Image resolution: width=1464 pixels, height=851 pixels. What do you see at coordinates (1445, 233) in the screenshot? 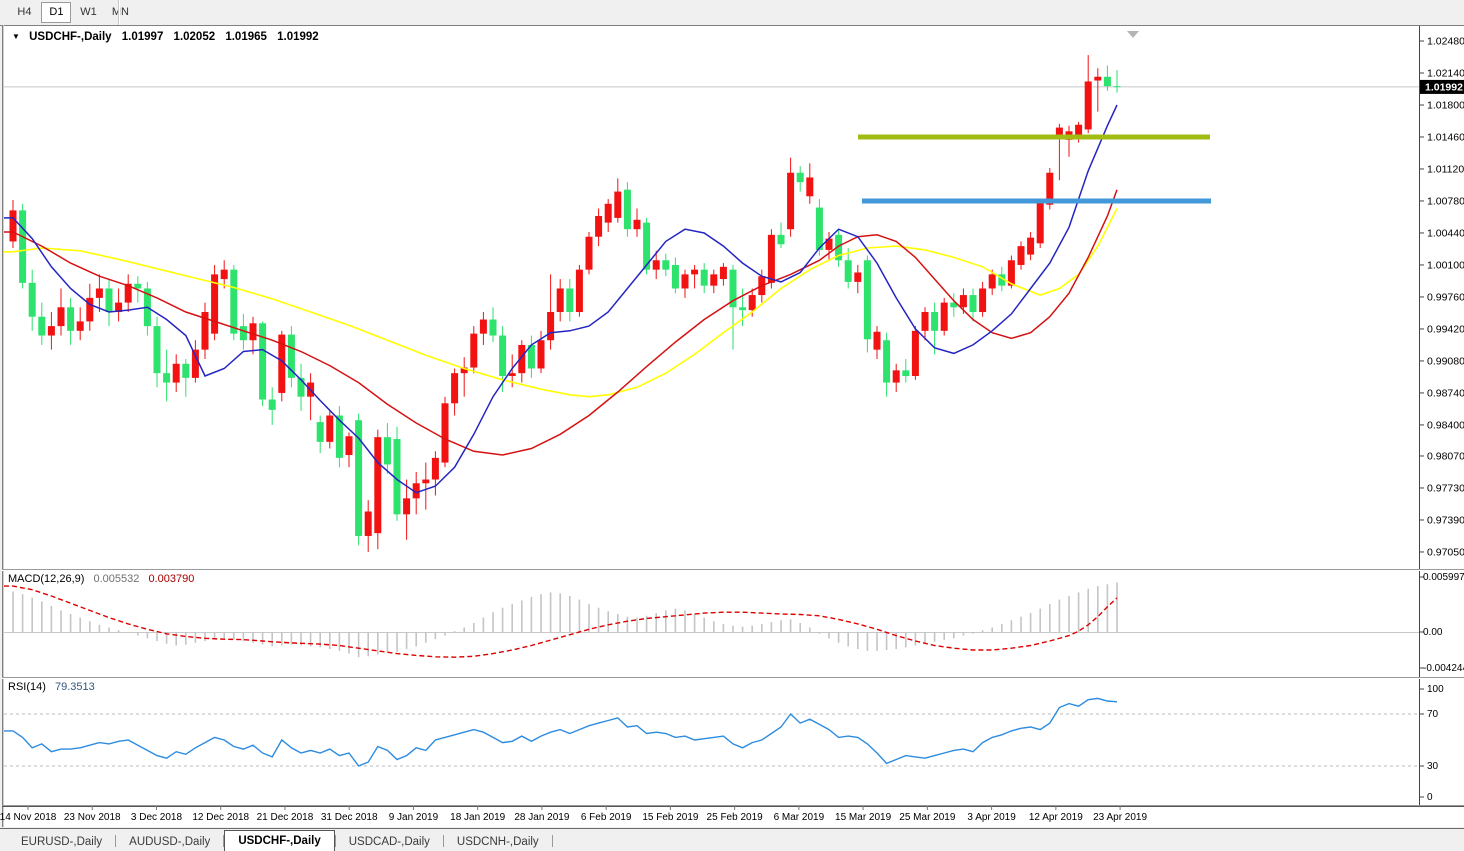
I see `svg-text: 1.00440` at bounding box center [1445, 233].